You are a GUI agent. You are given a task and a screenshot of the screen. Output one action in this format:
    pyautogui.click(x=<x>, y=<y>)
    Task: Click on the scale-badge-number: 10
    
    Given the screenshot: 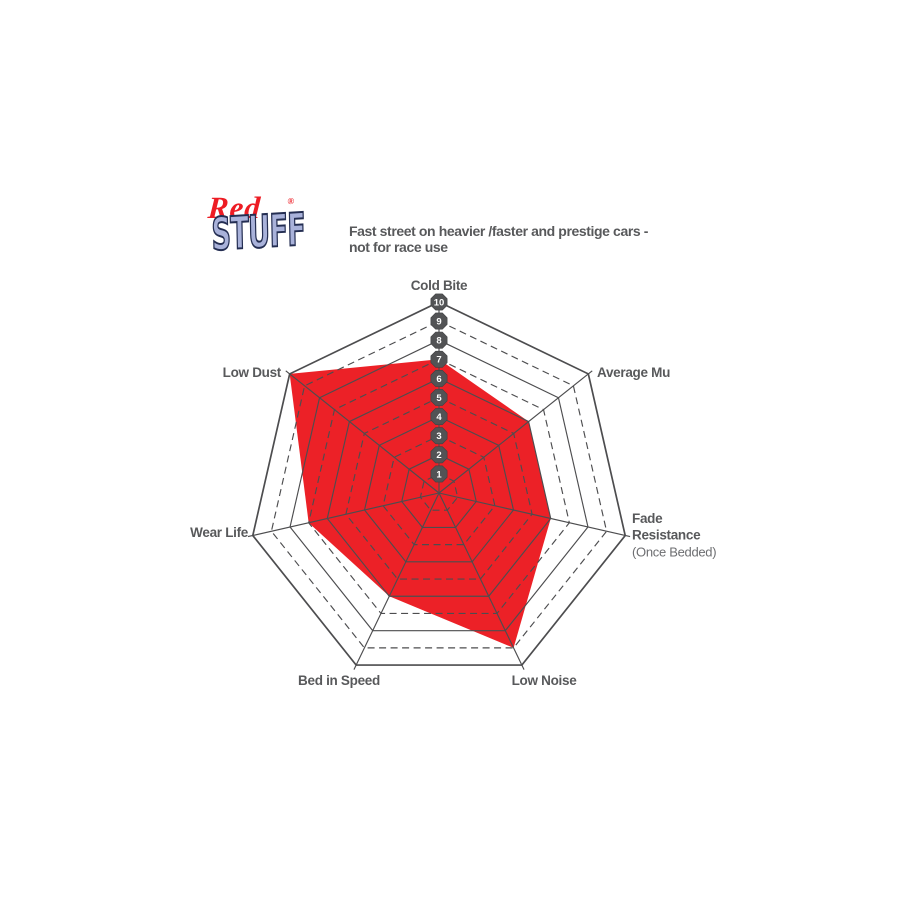 What is the action you would take?
    pyautogui.click(x=439, y=302)
    